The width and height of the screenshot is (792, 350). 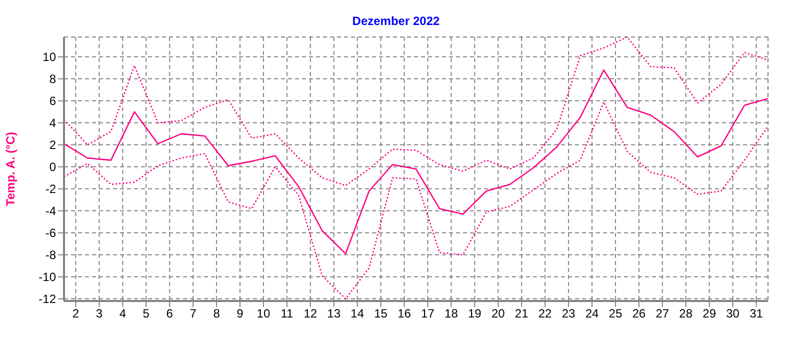 What do you see at coordinates (545, 313) in the screenshot?
I see `x-tick-label: 22` at bounding box center [545, 313].